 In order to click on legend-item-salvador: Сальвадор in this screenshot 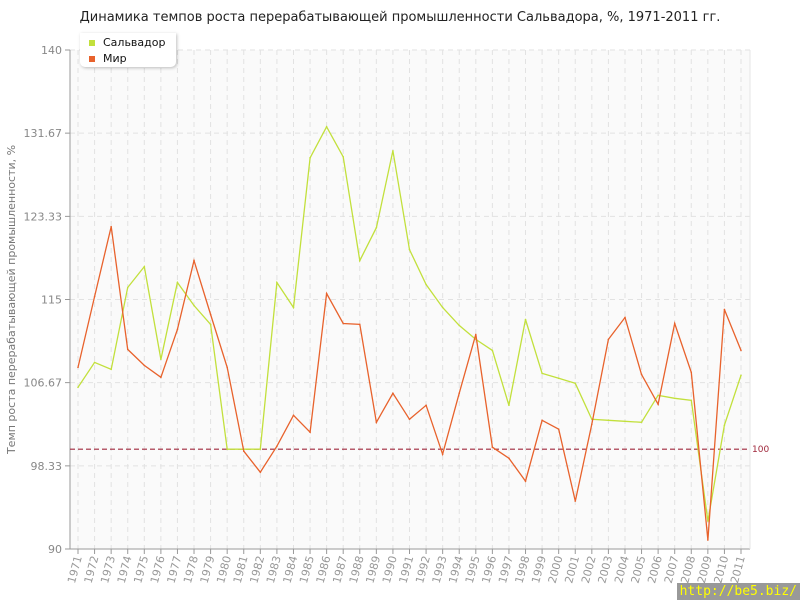, I will do `click(127, 42)`.